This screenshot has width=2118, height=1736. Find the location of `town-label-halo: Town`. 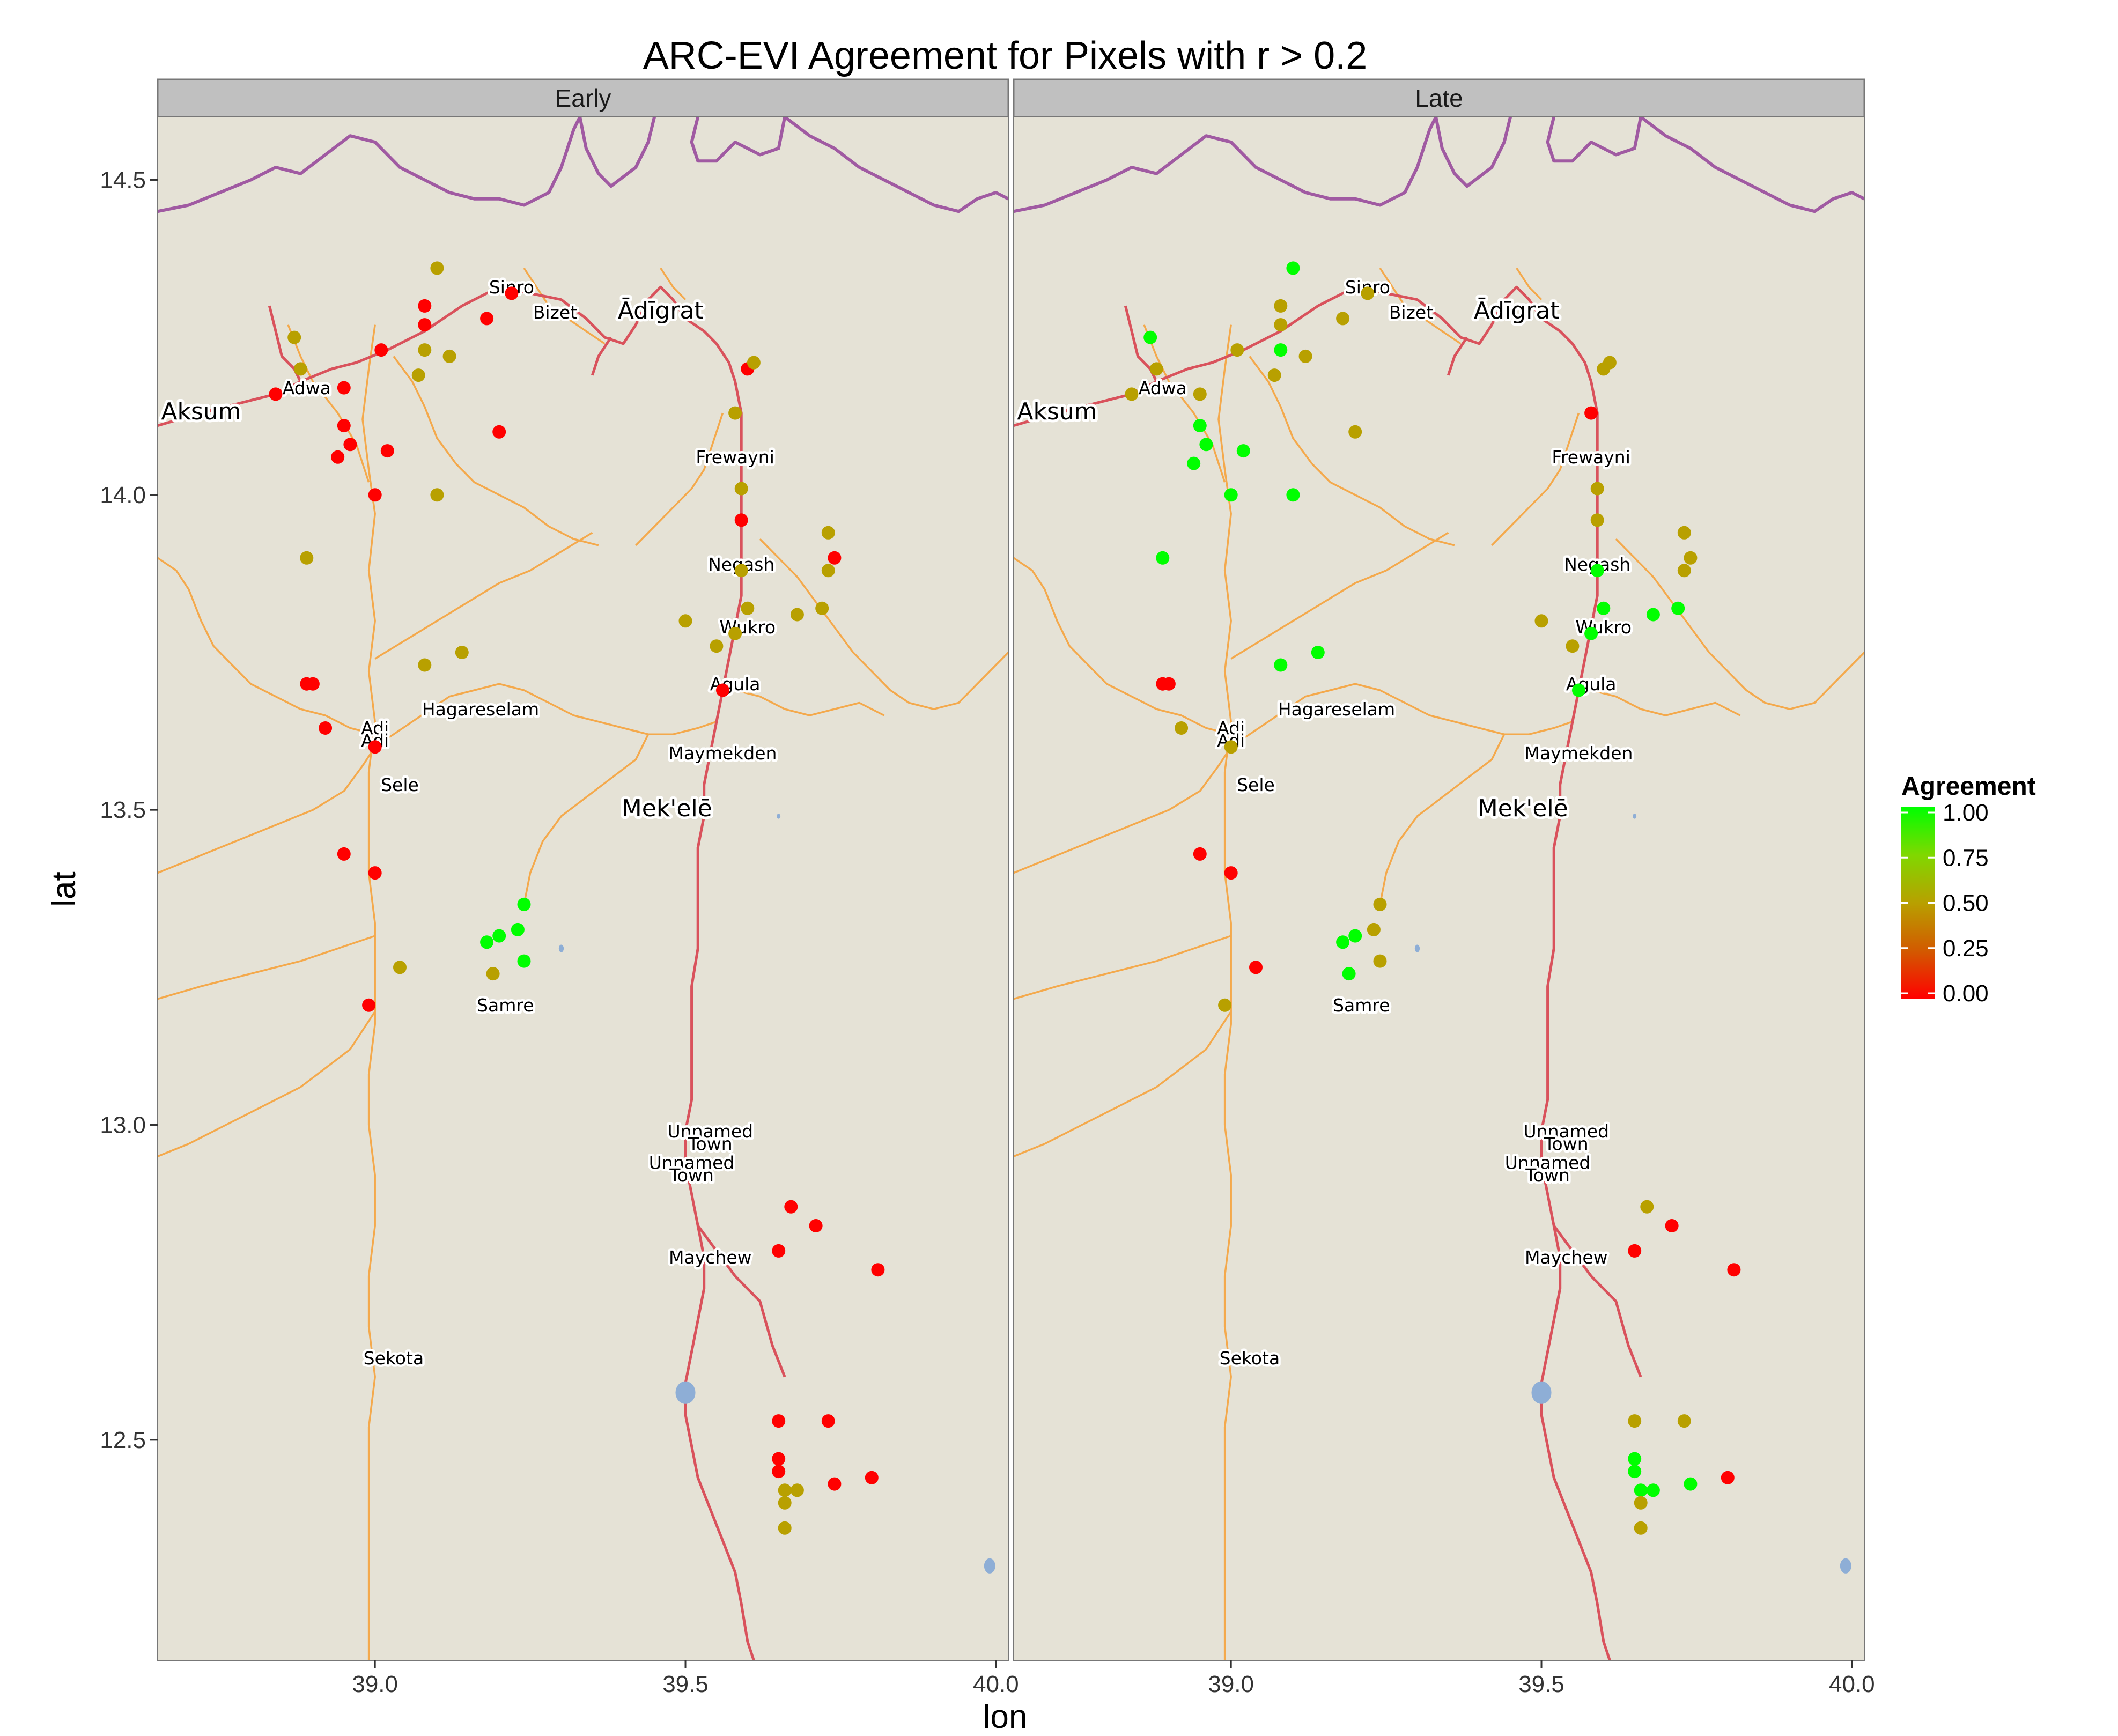

town-label-halo: Town is located at coordinates (691, 1175).